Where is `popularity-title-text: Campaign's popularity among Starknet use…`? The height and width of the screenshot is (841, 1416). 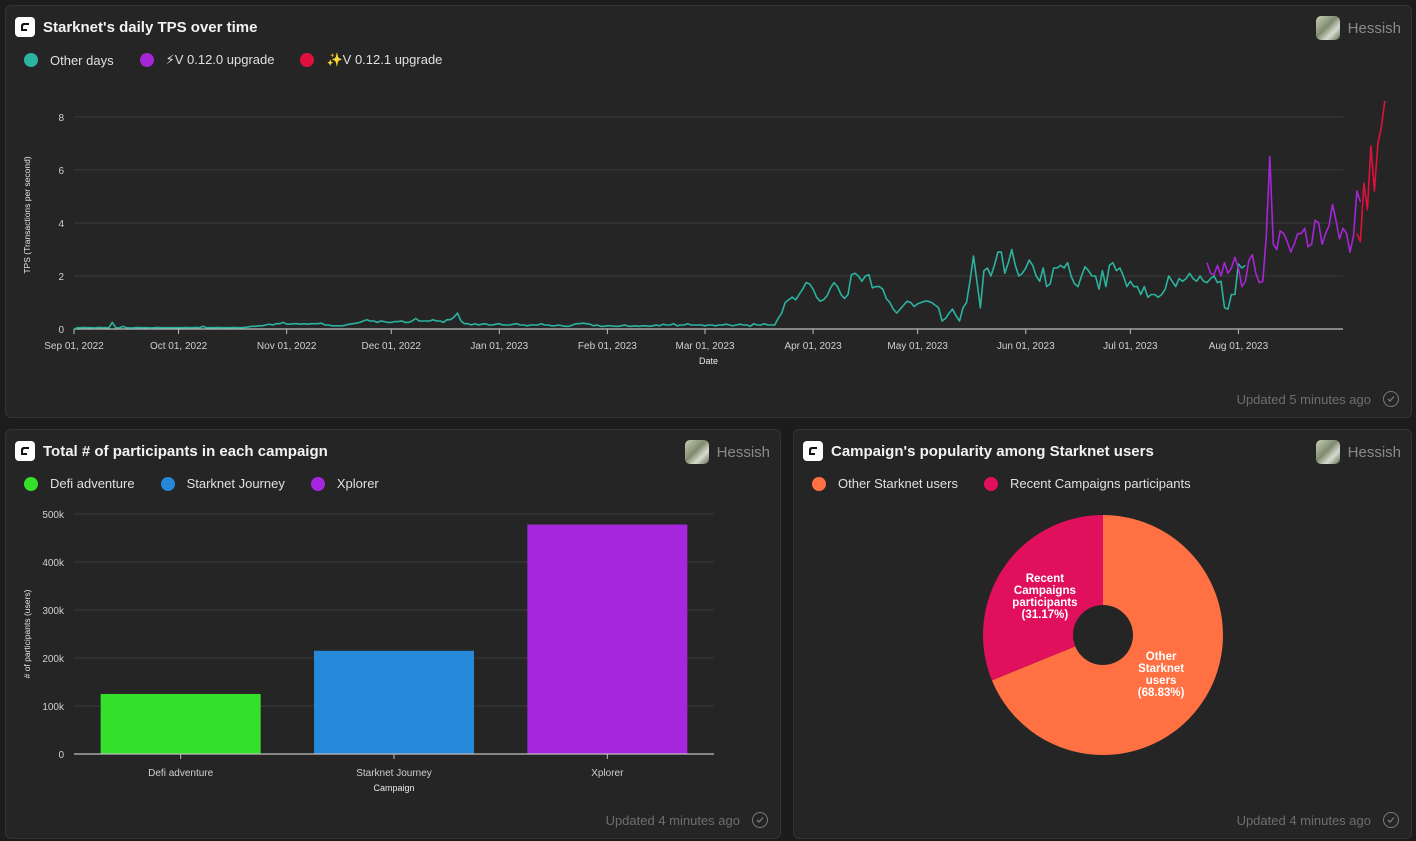
popularity-title-text: Campaign's popularity among Starknet use… is located at coordinates (992, 451).